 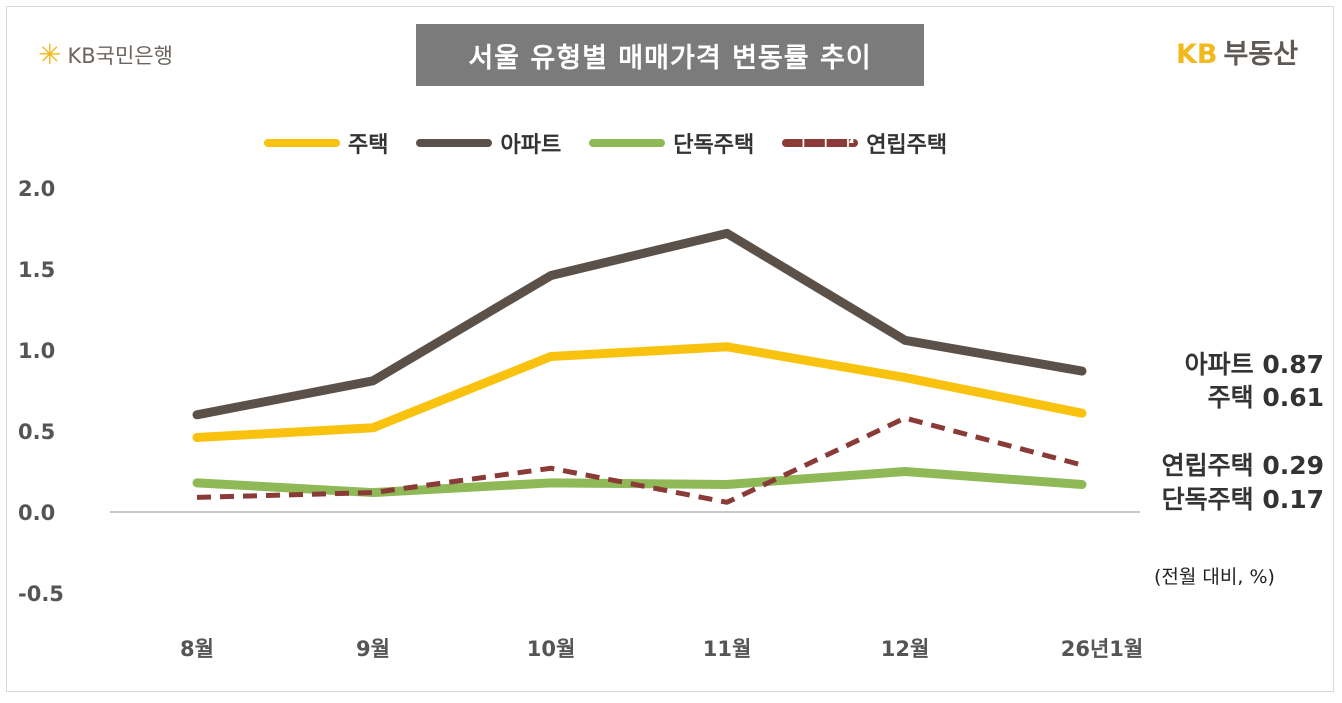 I want to click on x-tick-label: 26년1월, so click(x=1102, y=649).